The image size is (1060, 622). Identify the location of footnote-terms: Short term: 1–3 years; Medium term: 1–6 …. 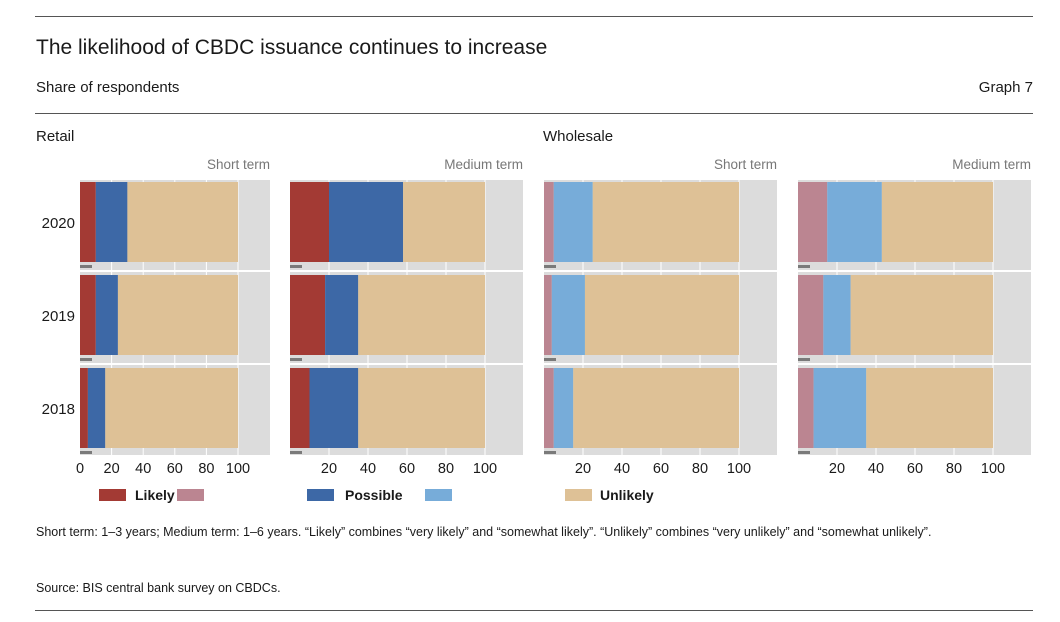
(484, 532).